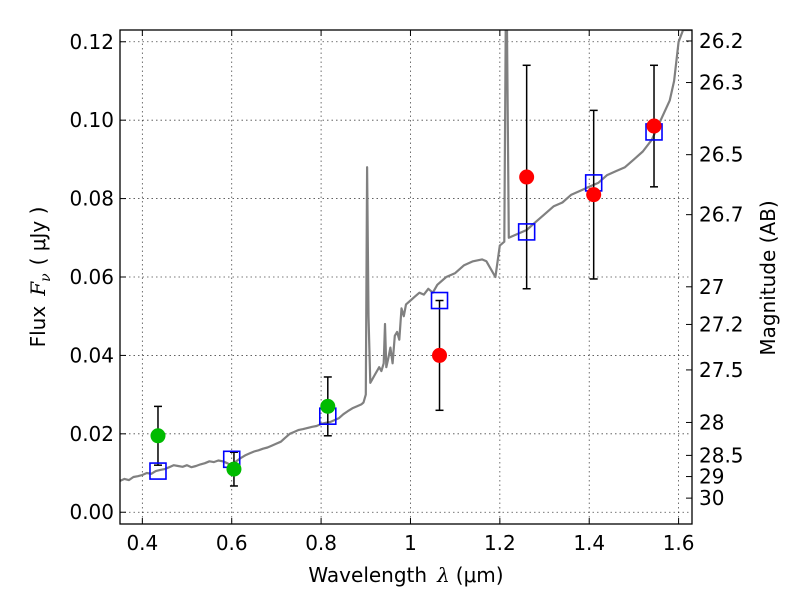  Describe the element at coordinates (91, 199) in the screenshot. I see `y-tick-label: 0.08` at that location.